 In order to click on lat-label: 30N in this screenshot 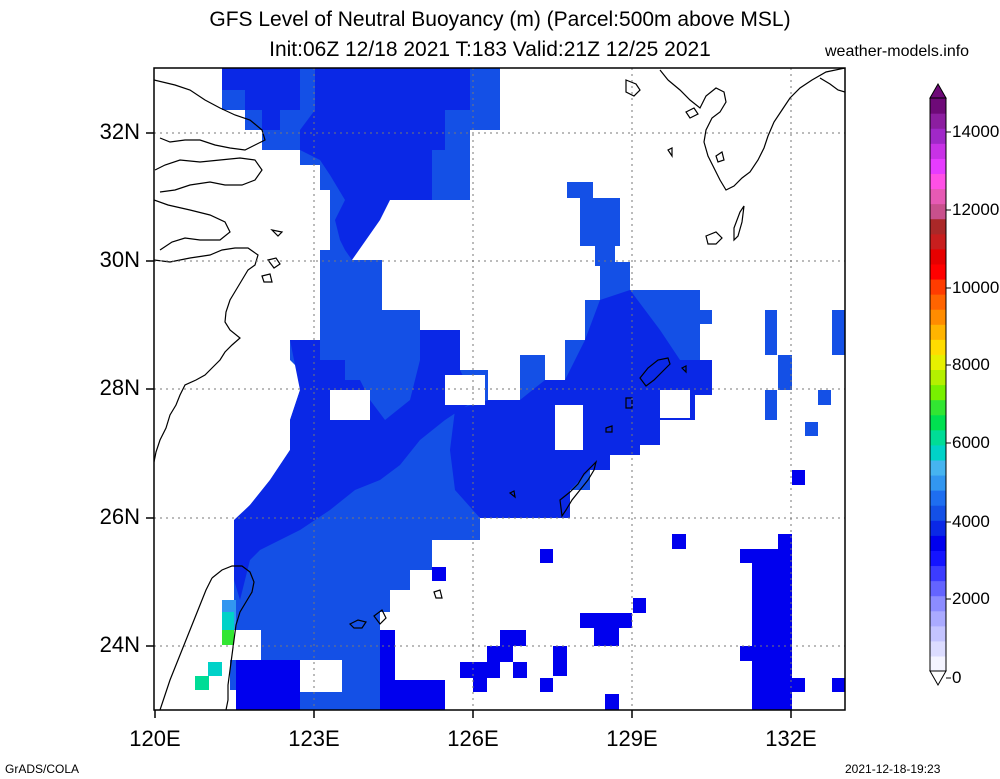, I will do `click(119, 259)`.